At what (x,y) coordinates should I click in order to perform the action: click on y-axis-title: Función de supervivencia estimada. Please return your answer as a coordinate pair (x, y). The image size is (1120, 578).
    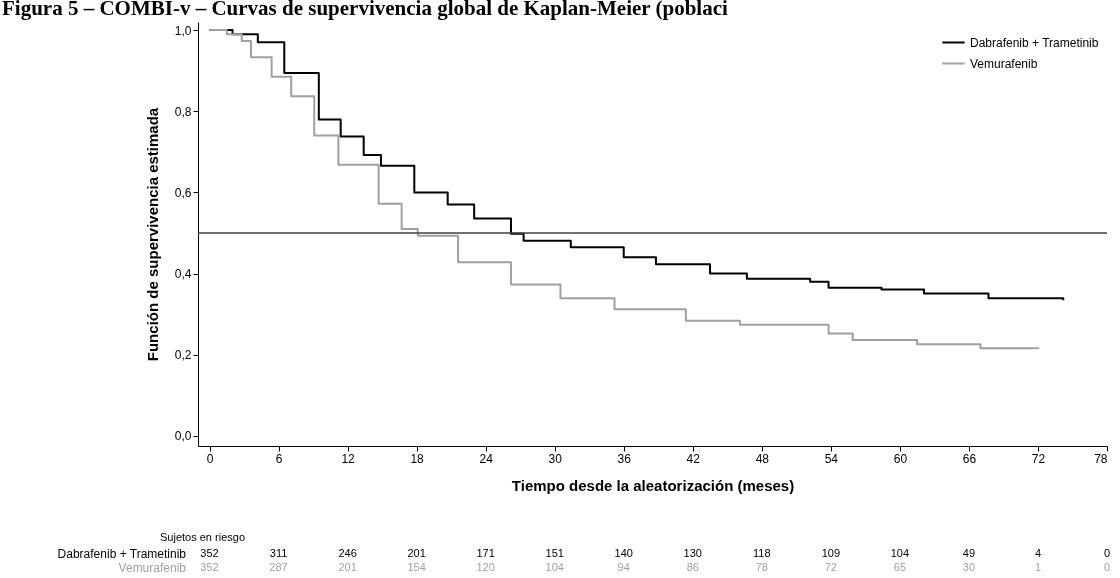
    Looking at the image, I should click on (152, 234).